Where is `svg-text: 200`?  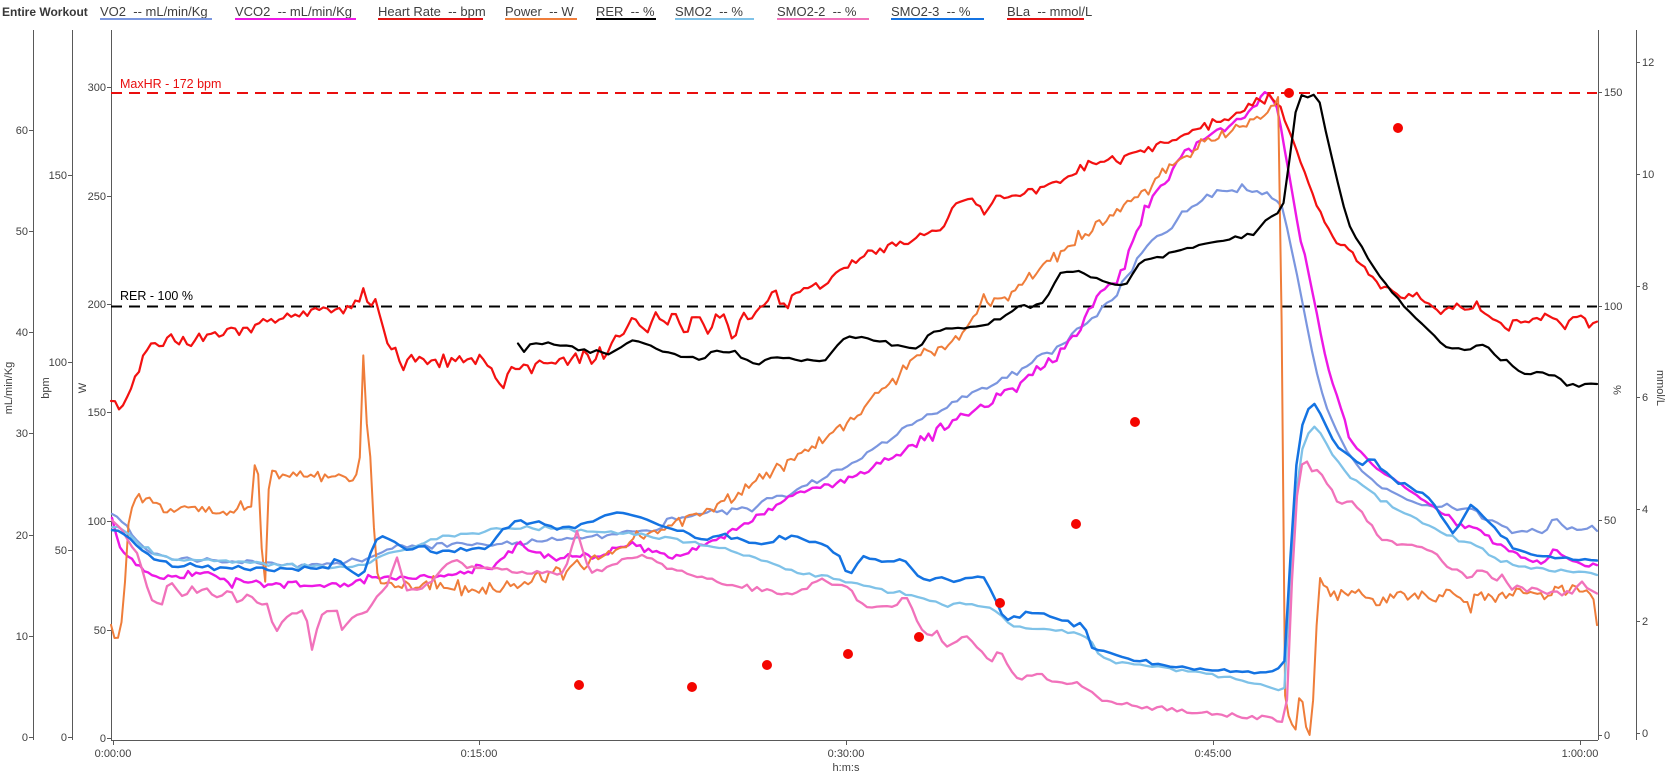 svg-text: 200 is located at coordinates (97, 305).